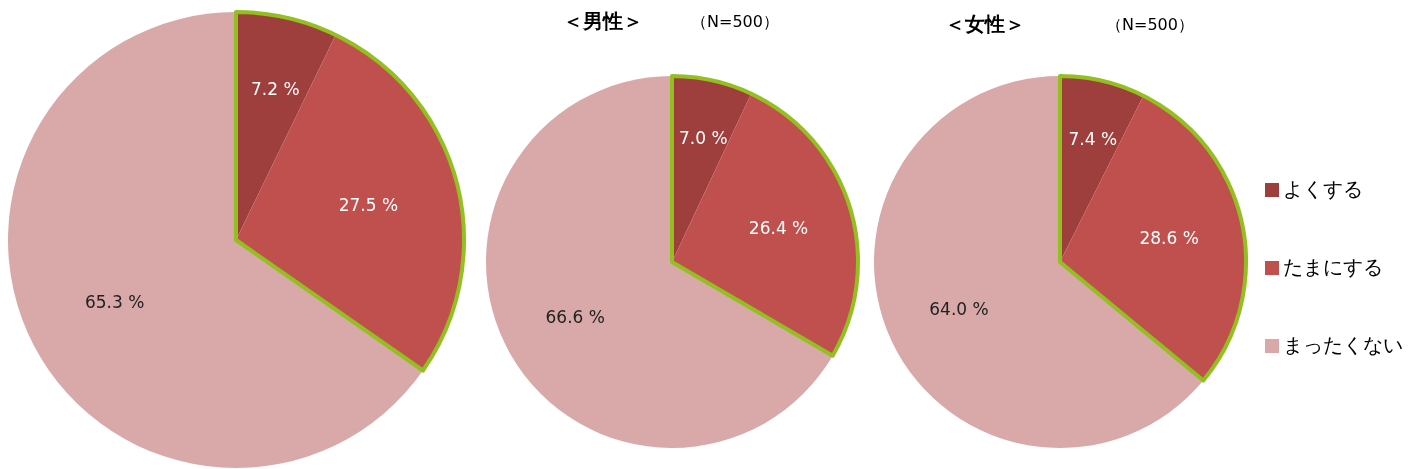 The width and height of the screenshot is (1408, 469). I want to click on data-label: 7.0 %, so click(703, 138).